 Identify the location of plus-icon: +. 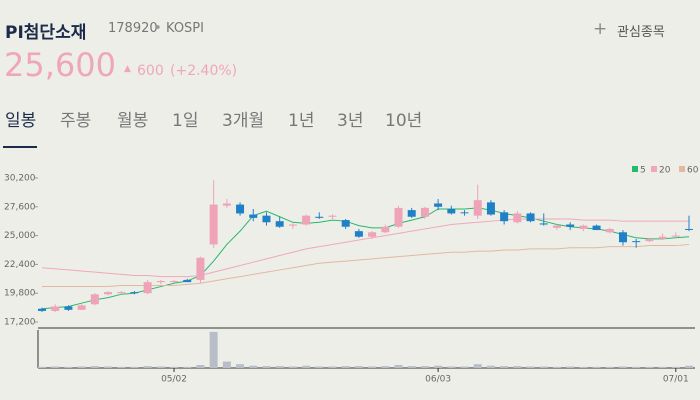
(600, 29).